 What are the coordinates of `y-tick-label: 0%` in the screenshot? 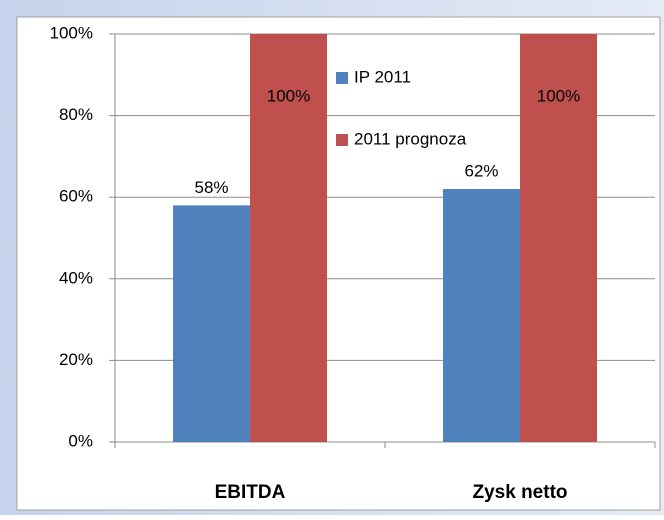 It's located at (80, 440).